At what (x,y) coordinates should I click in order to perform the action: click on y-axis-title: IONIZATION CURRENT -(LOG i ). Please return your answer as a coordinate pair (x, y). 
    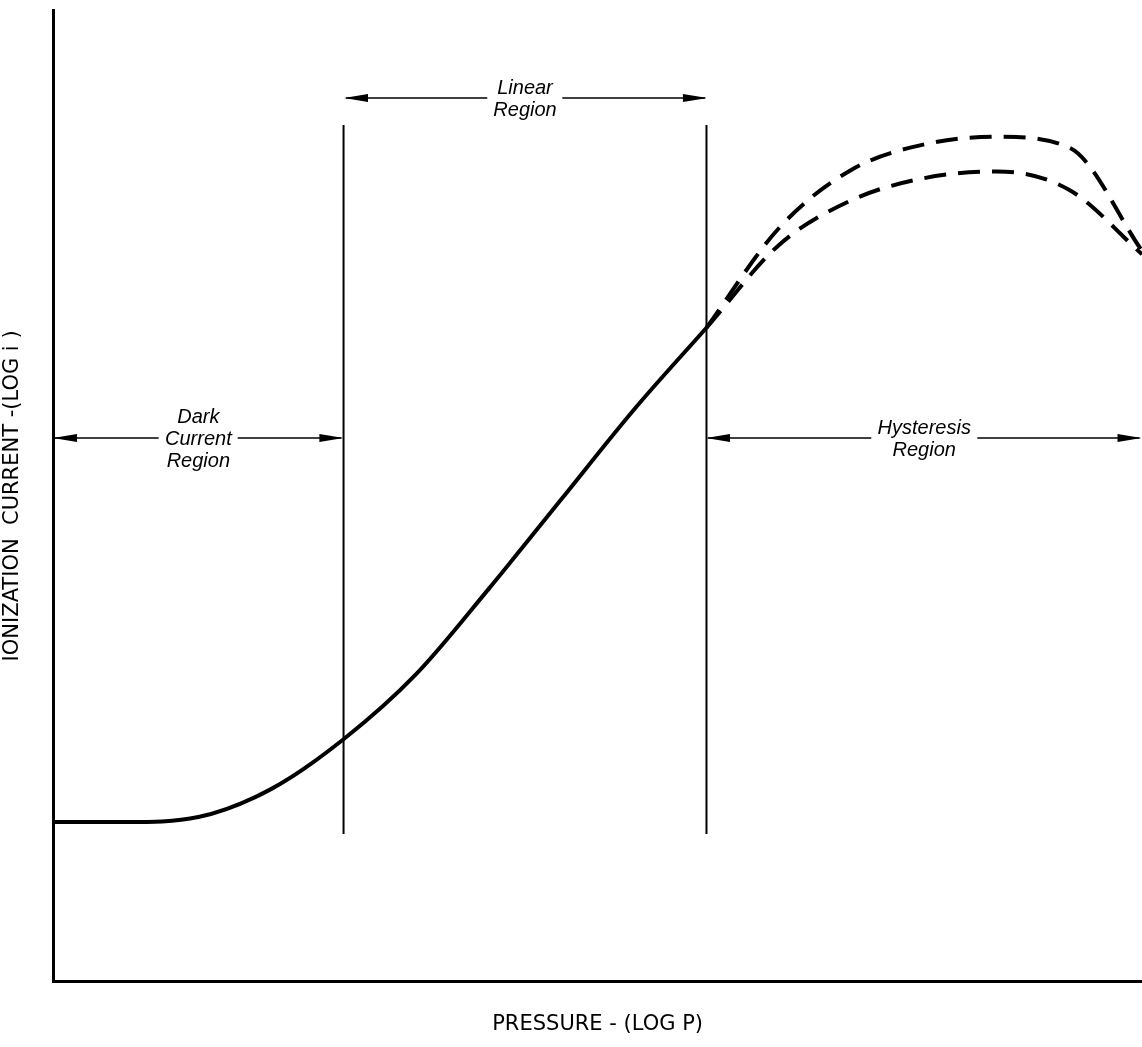
    Looking at the image, I should click on (12, 496).